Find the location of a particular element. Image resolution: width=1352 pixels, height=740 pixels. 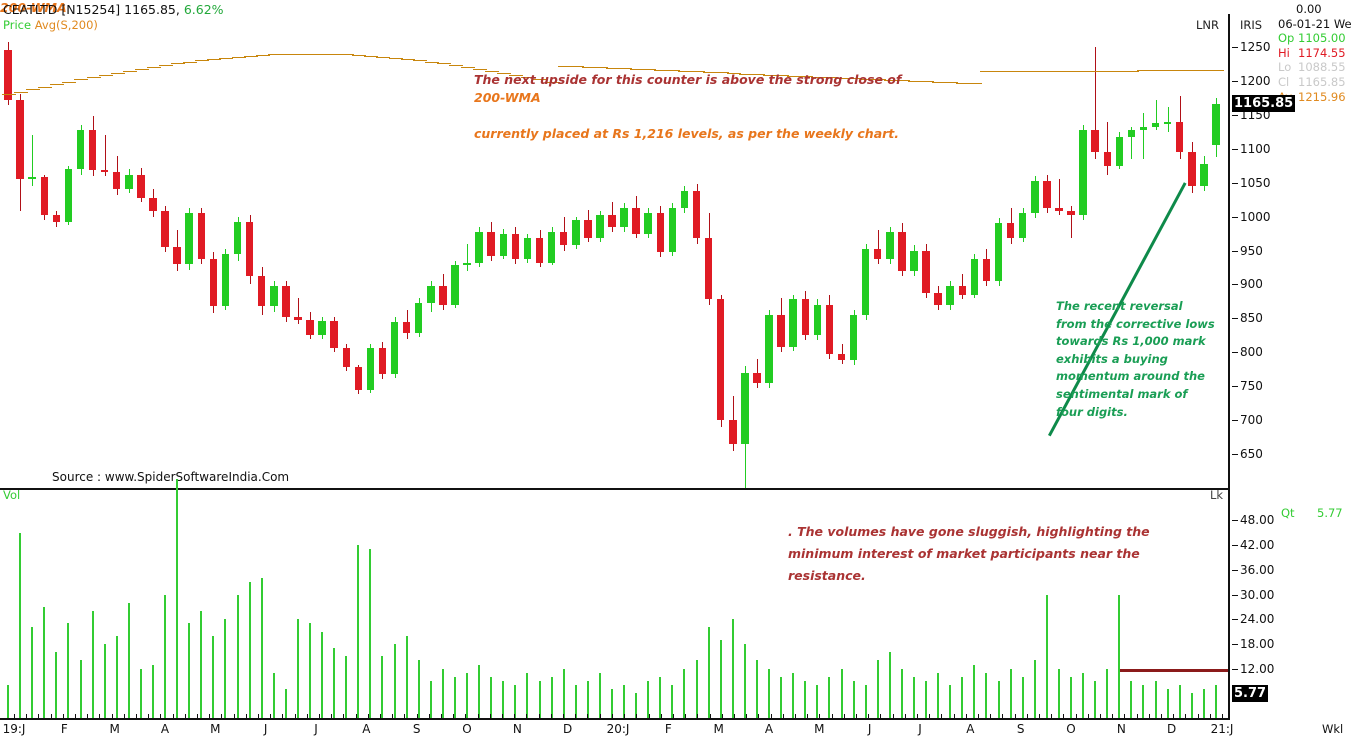

legend-average-label: Avg(S,200) is located at coordinates (66, 25).